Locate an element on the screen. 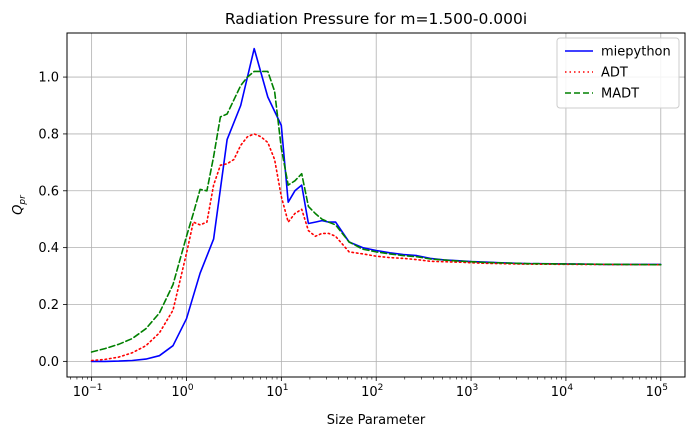 Image resolution: width=695 pixels, height=436 pixels. legend-label-adt: ADT is located at coordinates (614, 73).